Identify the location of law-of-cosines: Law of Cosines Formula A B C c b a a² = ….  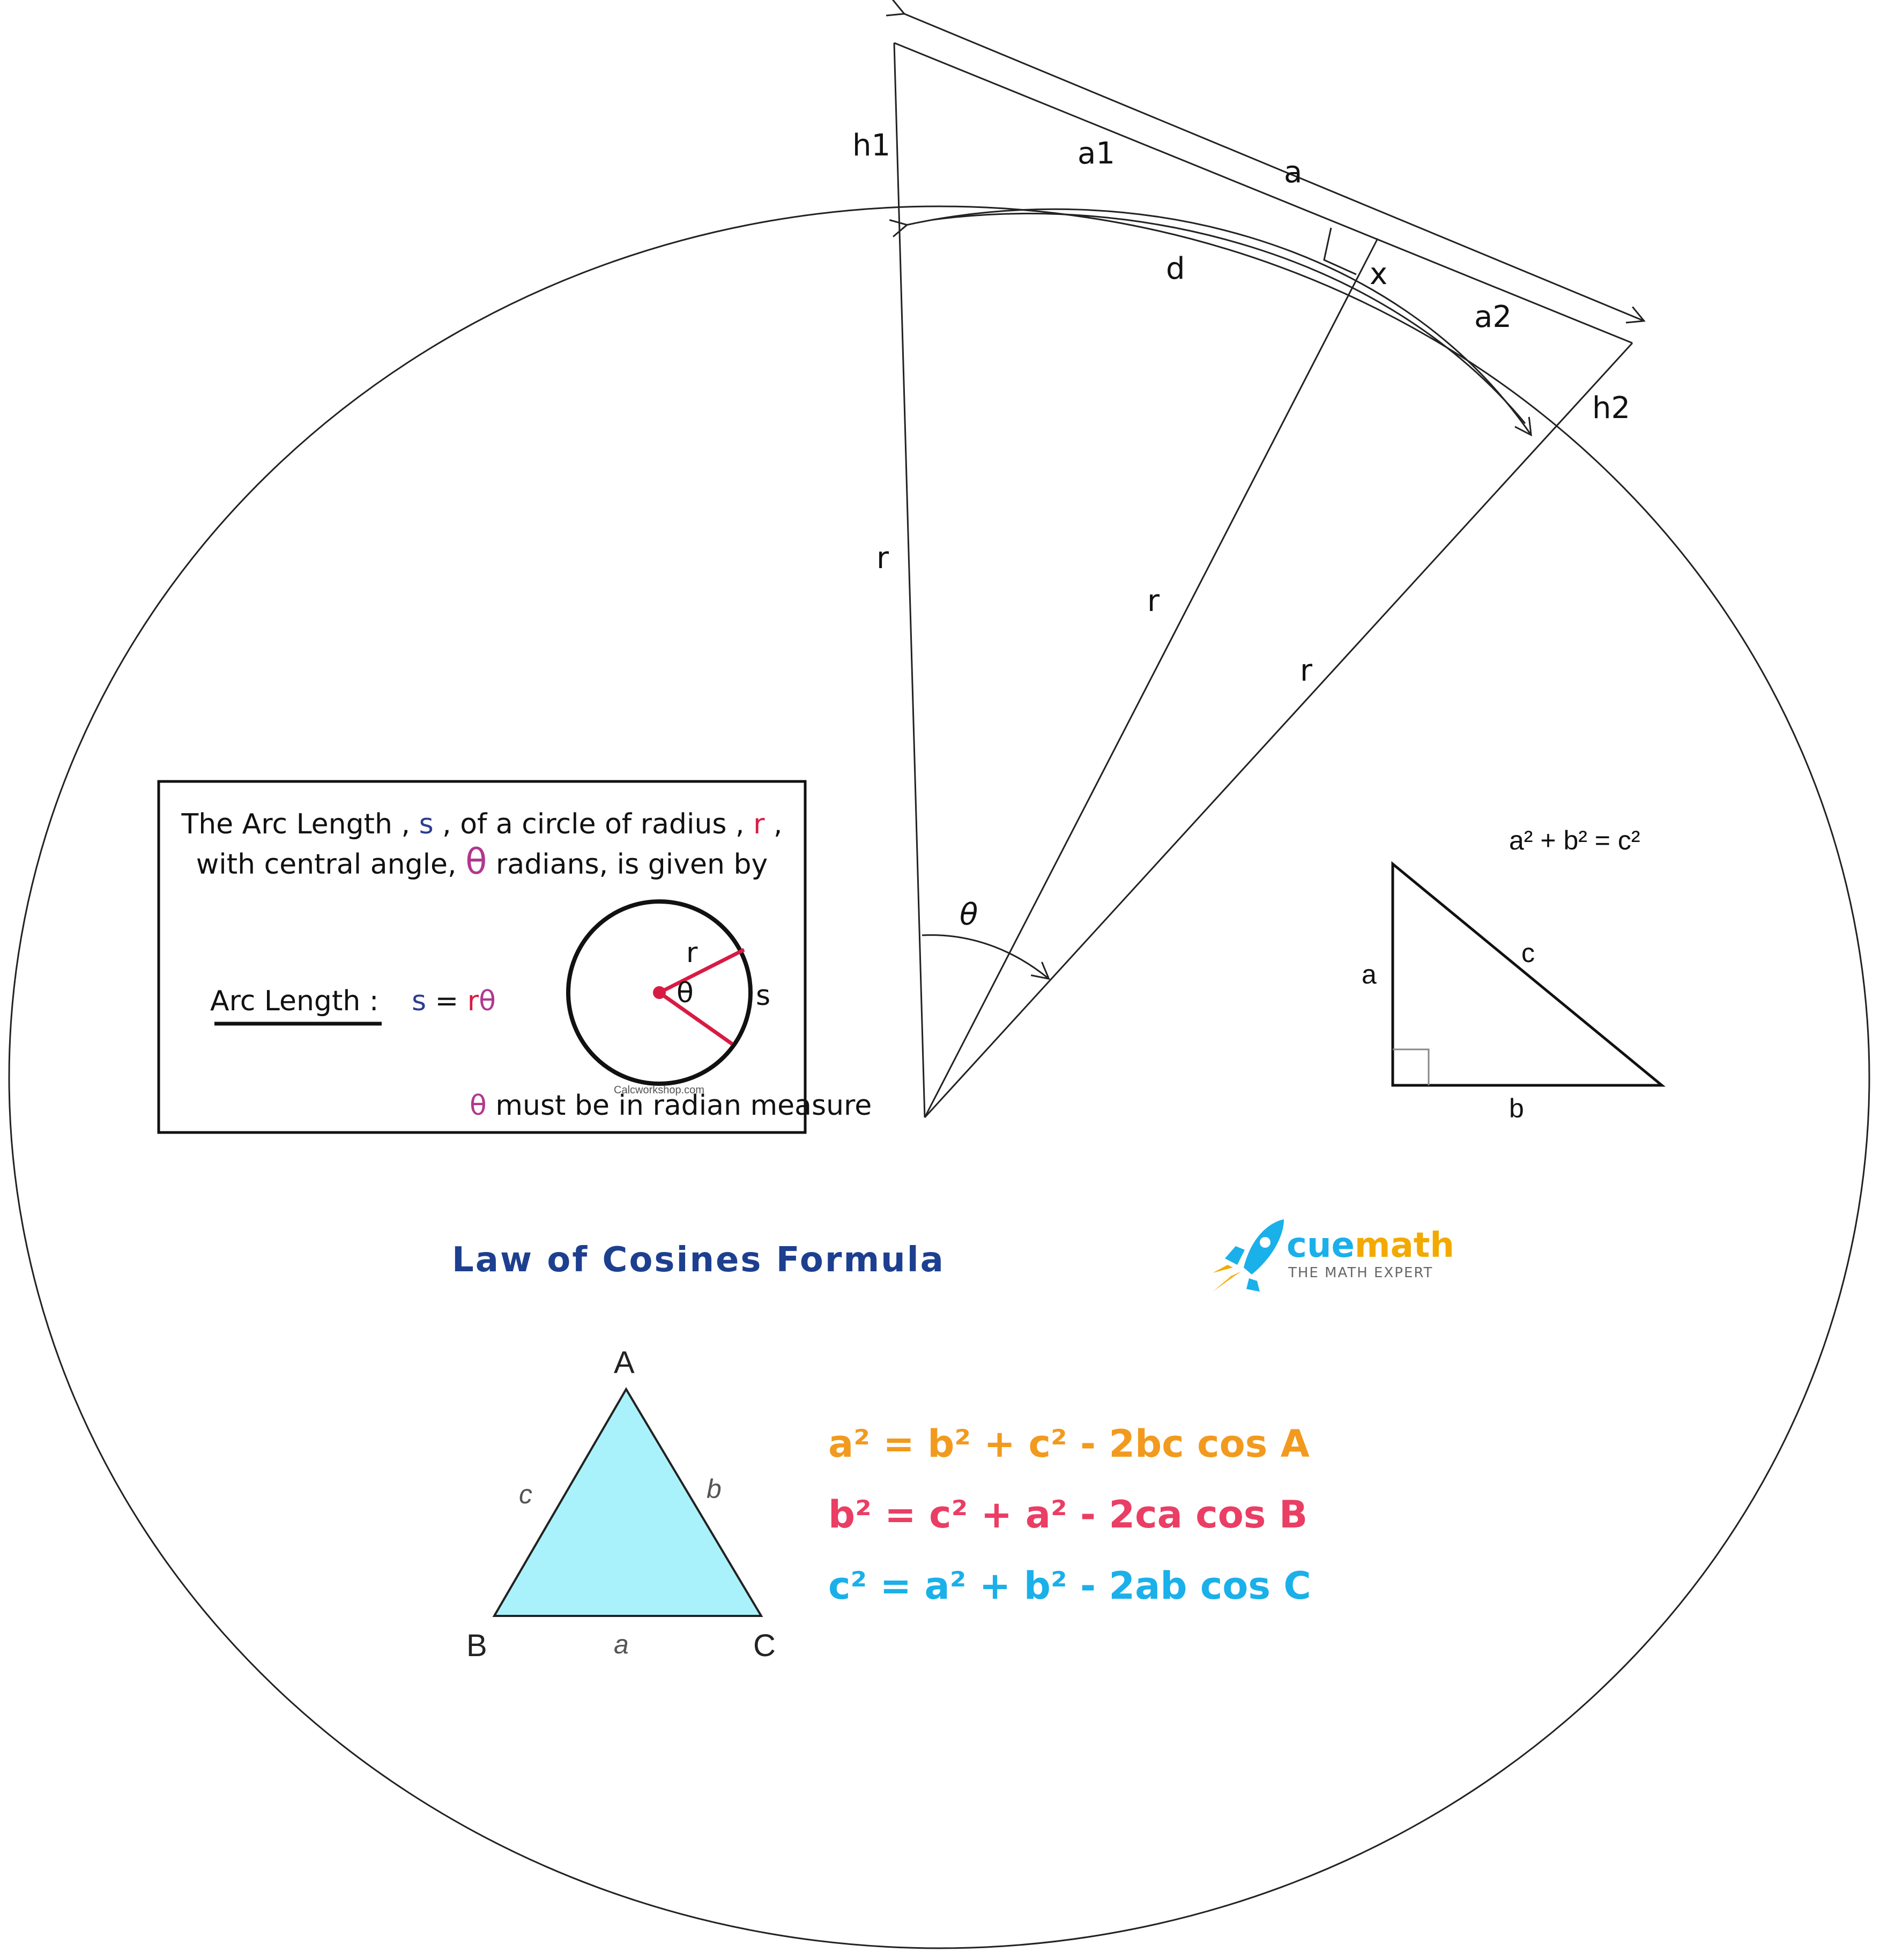
(881, 1452).